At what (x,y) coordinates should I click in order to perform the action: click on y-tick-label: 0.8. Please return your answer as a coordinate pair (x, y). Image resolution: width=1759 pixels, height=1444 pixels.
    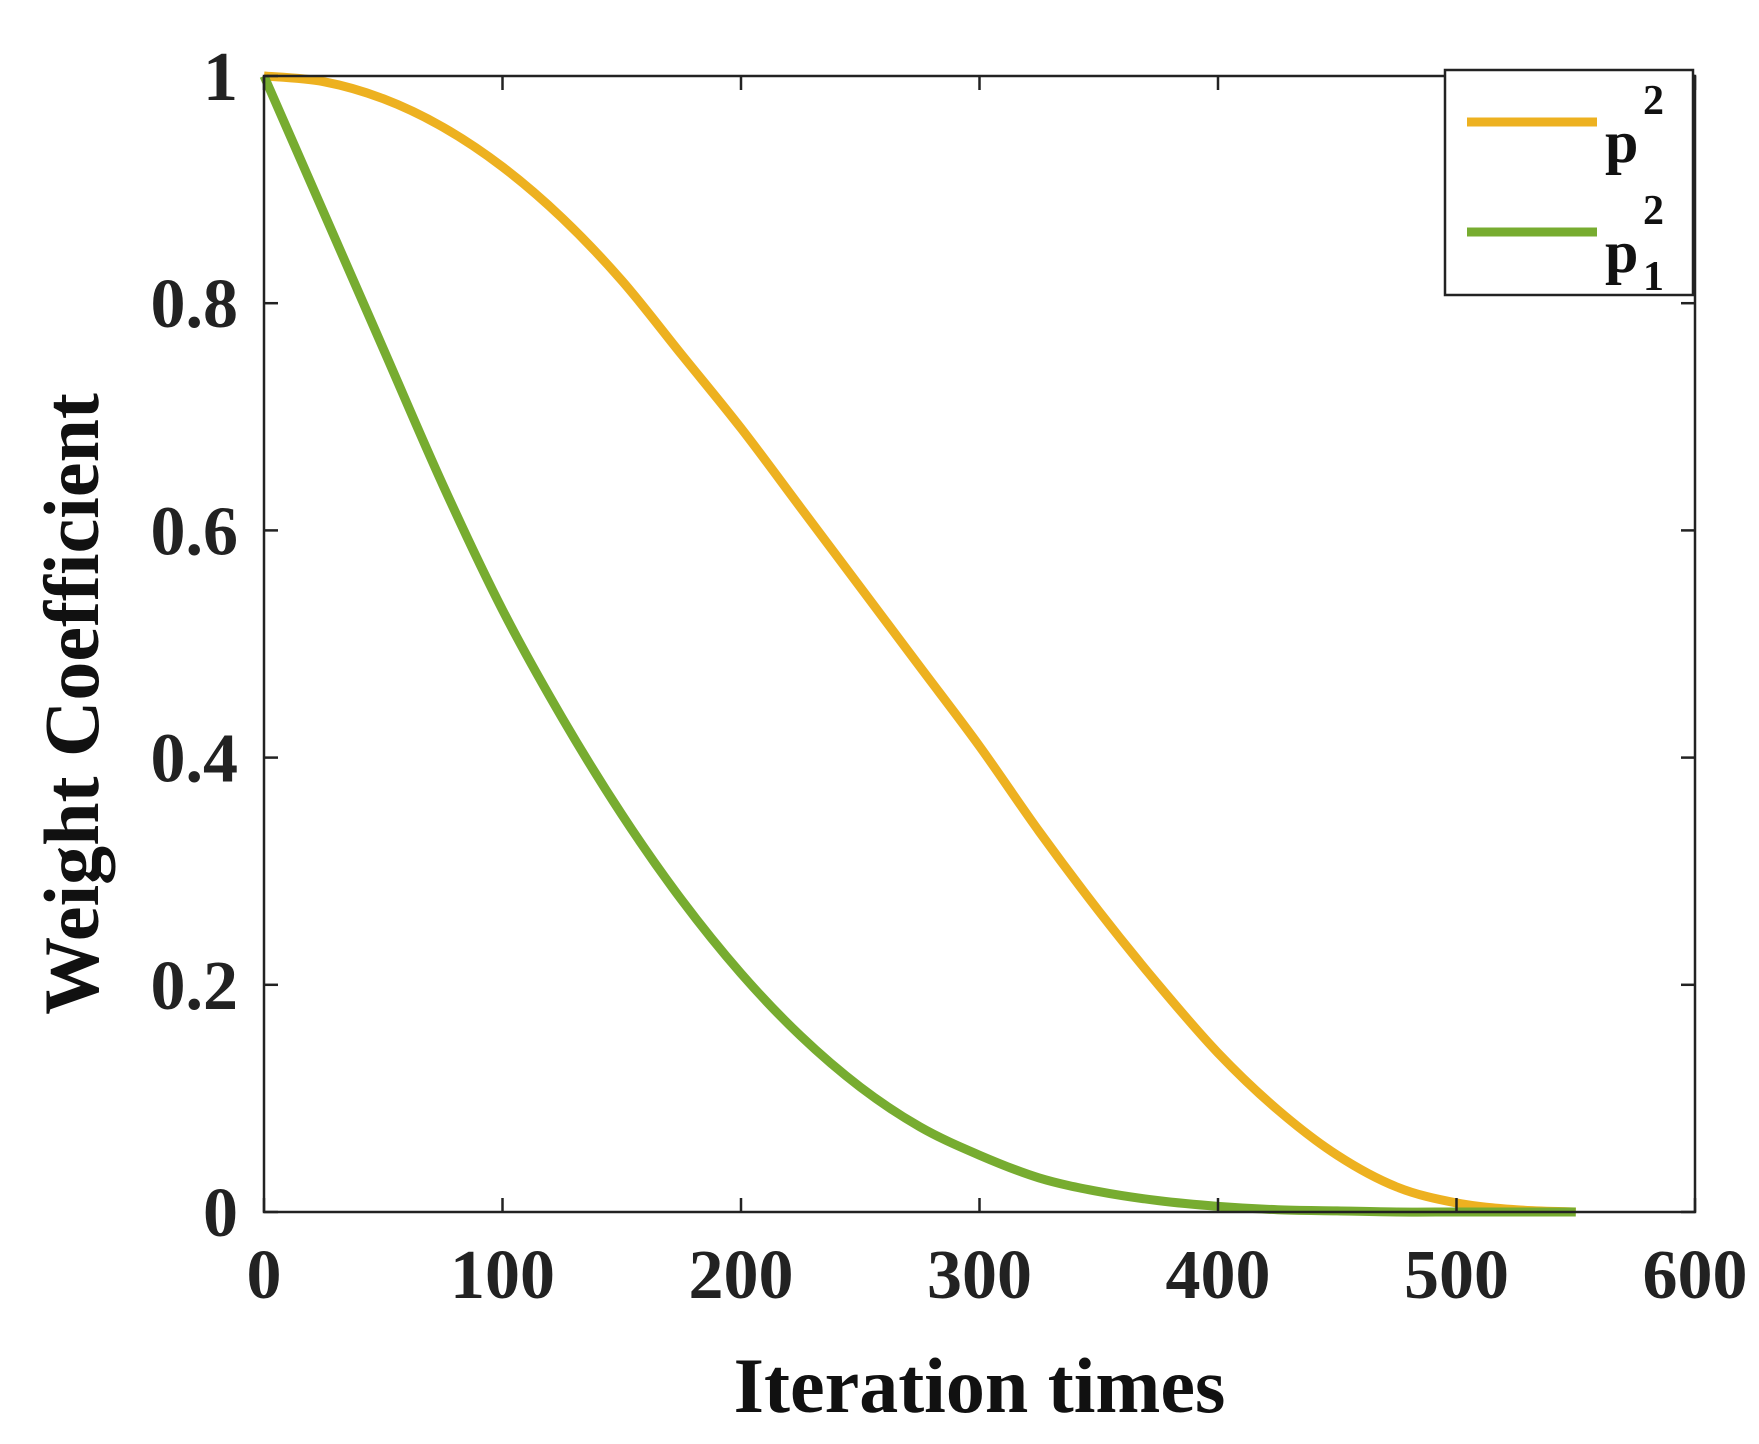
    Looking at the image, I should click on (195, 304).